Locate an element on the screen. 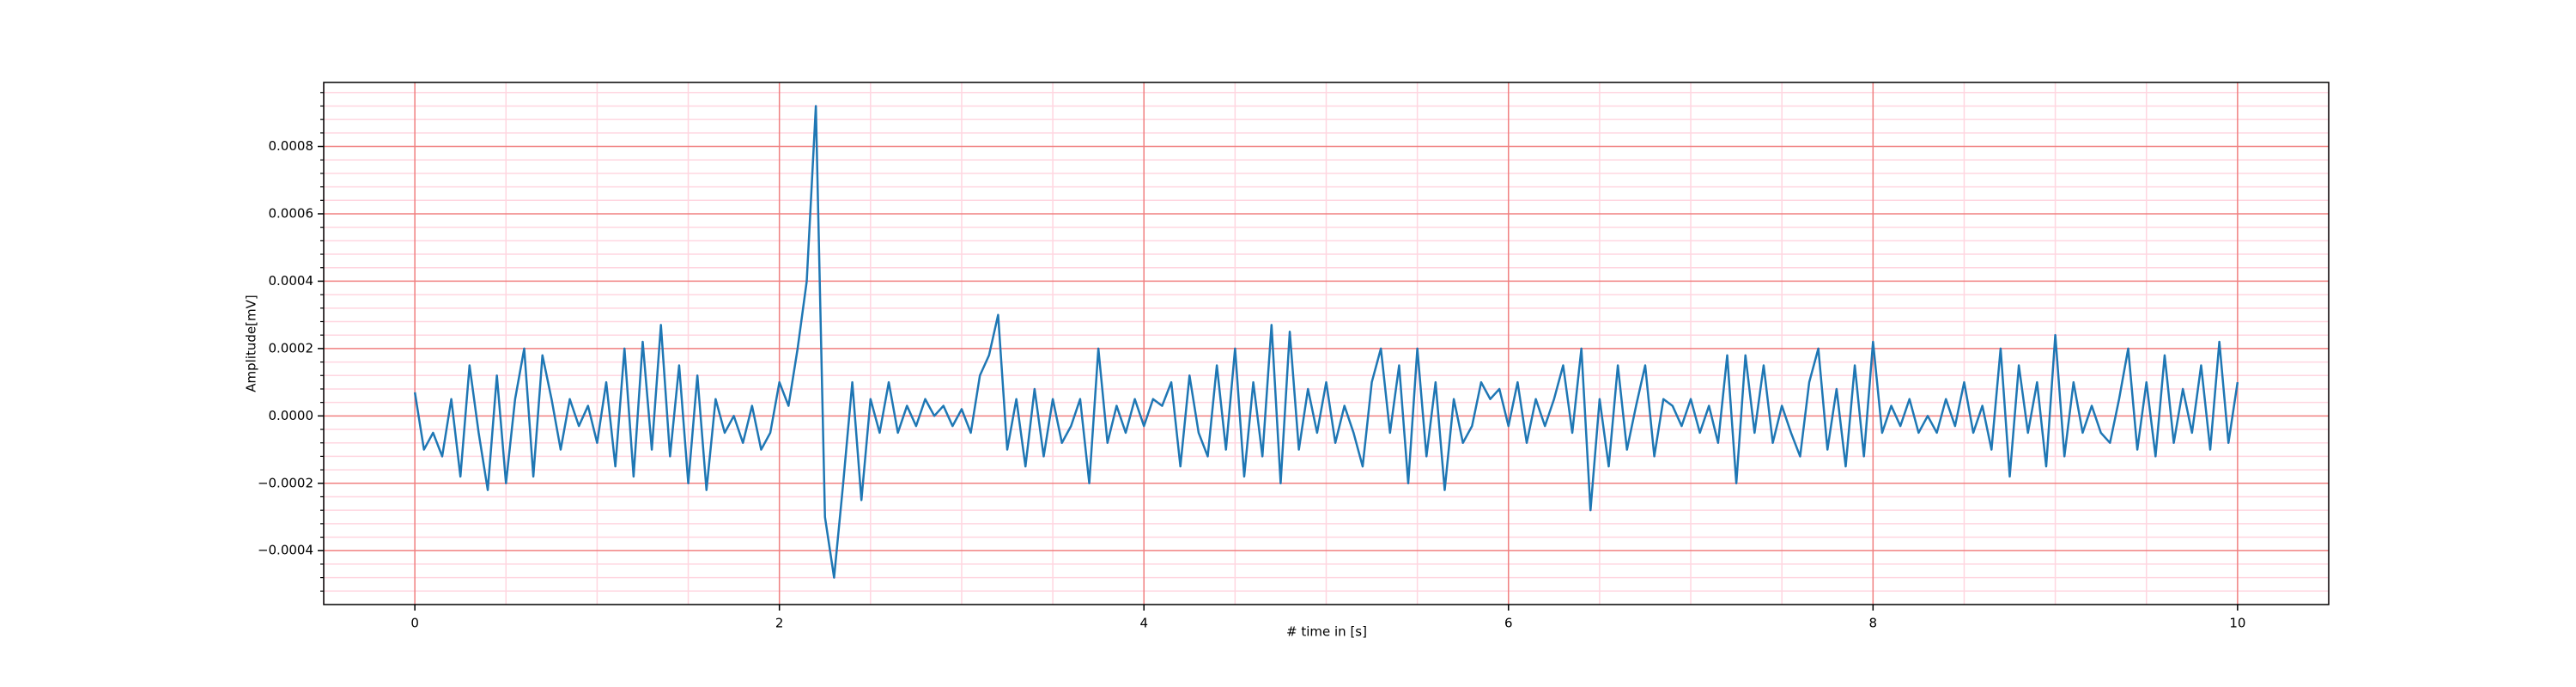 Image resolution: width=2576 pixels, height=687 pixels. y-tick-label: 0.0000 is located at coordinates (291, 415).